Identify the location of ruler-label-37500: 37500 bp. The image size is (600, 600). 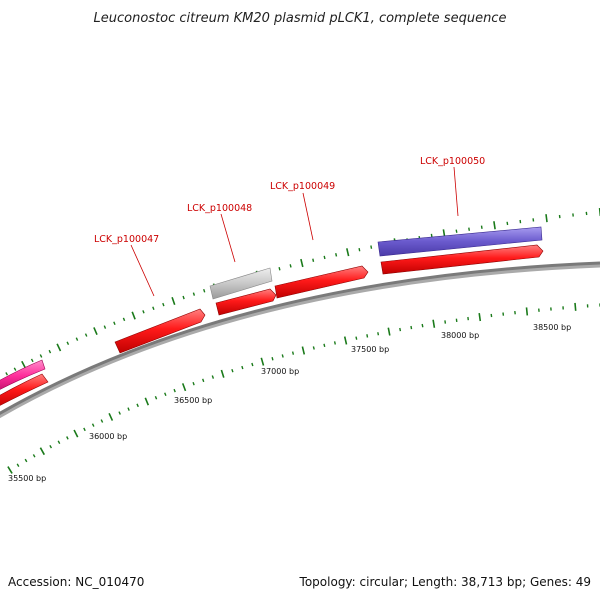
(370, 349).